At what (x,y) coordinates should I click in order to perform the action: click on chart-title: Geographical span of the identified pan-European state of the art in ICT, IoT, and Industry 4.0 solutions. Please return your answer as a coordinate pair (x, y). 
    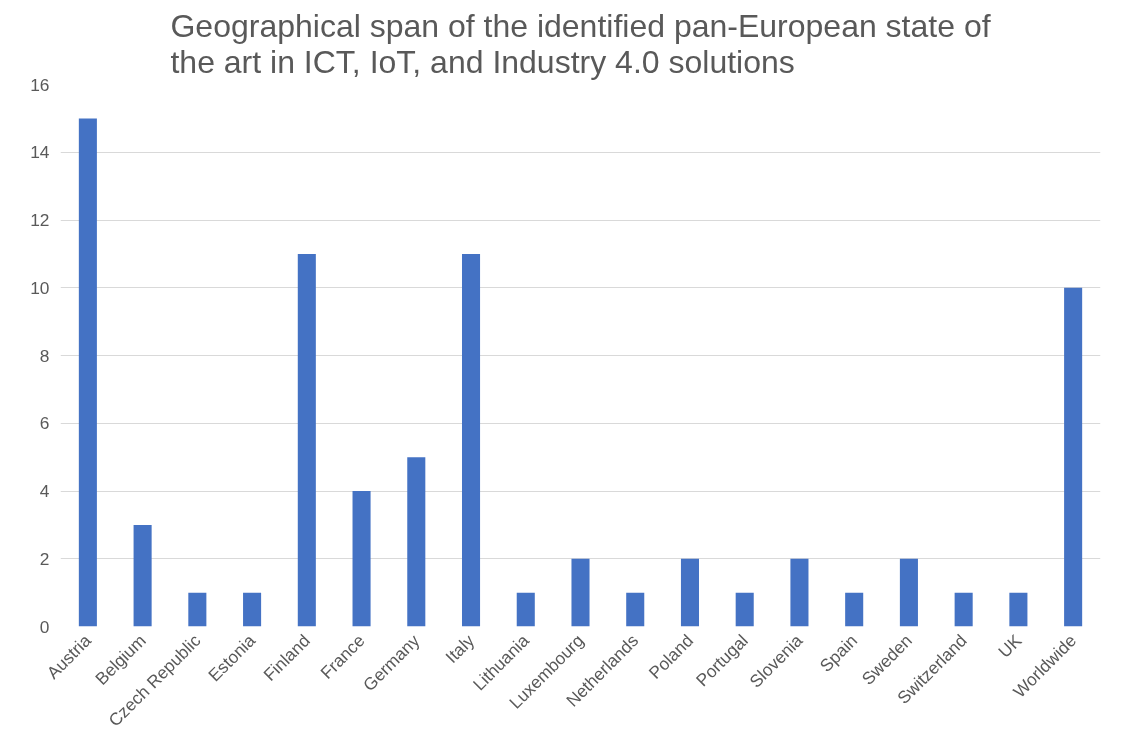
    Looking at the image, I should click on (580, 43).